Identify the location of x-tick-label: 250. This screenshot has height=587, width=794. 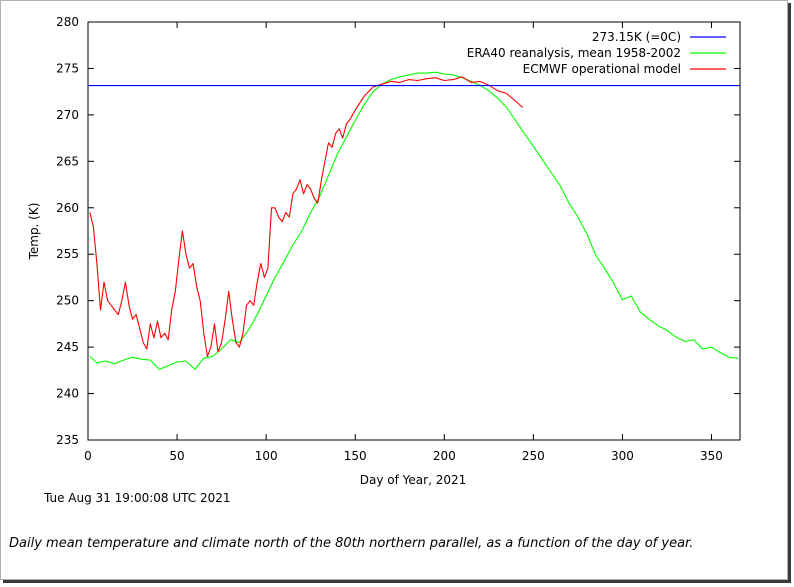
(533, 456).